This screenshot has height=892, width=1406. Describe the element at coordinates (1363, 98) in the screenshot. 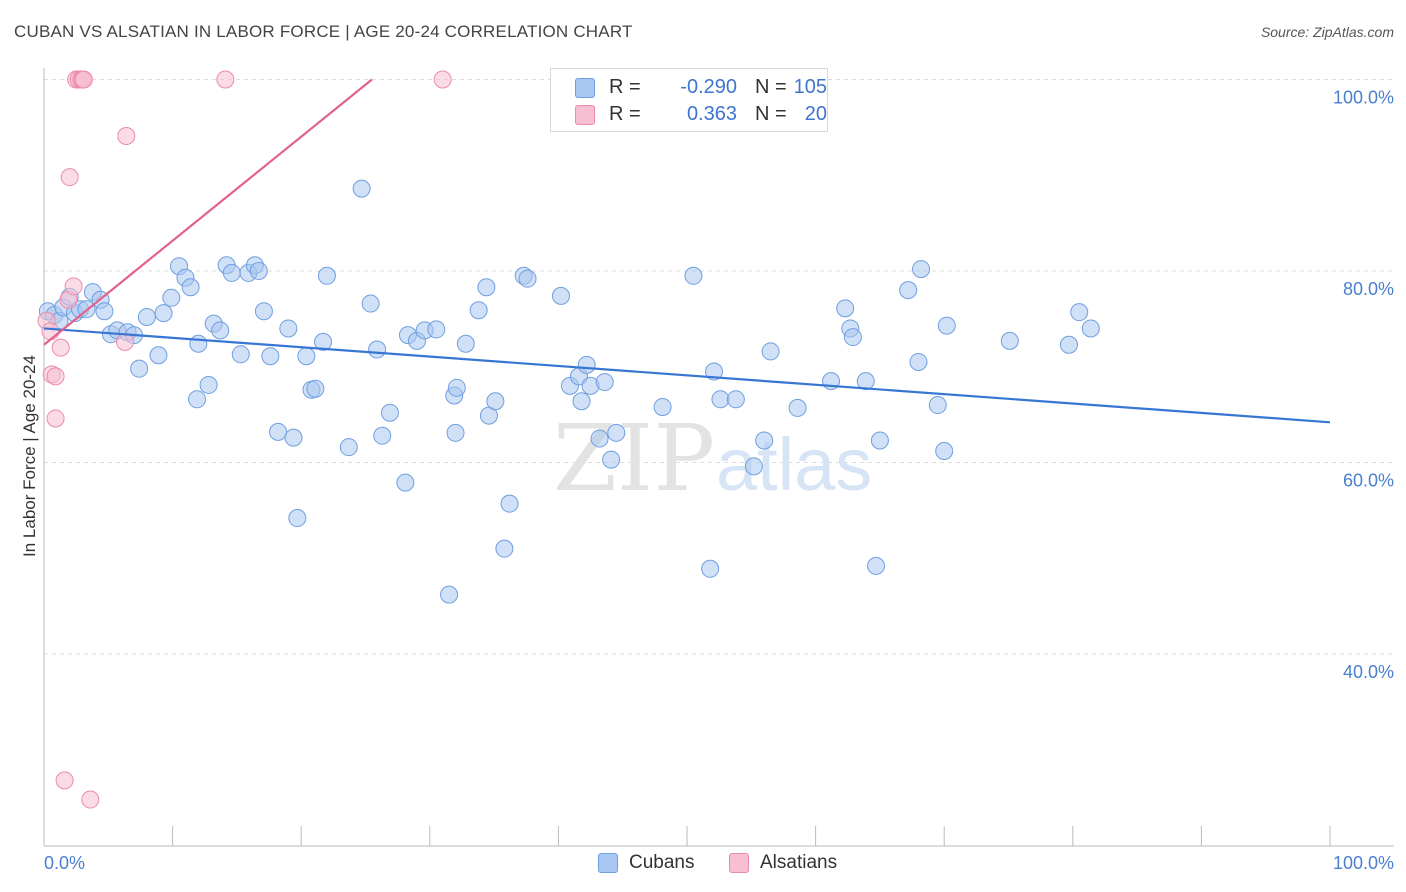

I see `y-tick-label: 100.0%` at that location.